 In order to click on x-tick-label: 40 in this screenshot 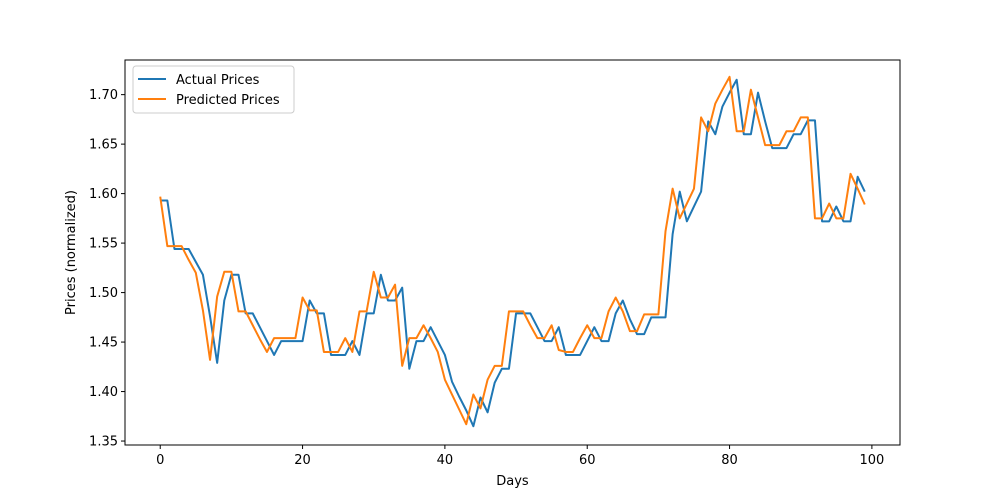, I will do `click(445, 460)`.